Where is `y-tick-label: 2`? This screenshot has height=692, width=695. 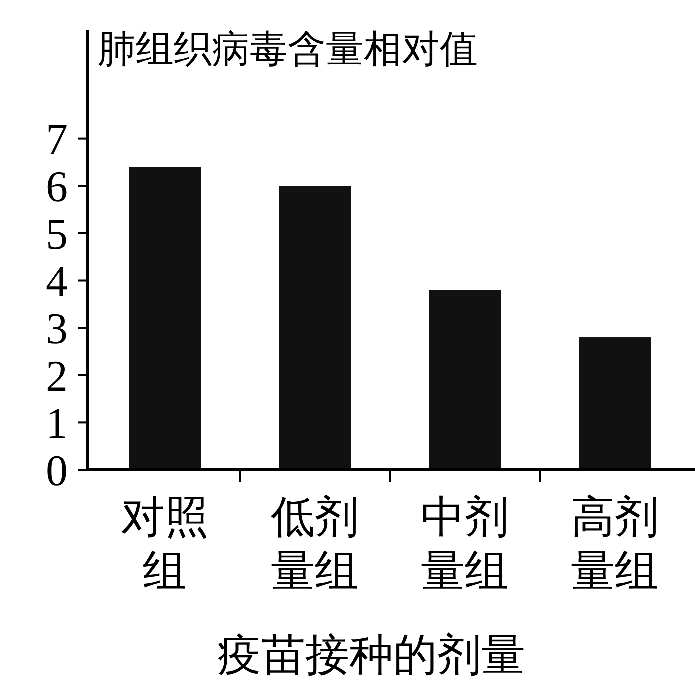 y-tick-label: 2 is located at coordinates (57, 376).